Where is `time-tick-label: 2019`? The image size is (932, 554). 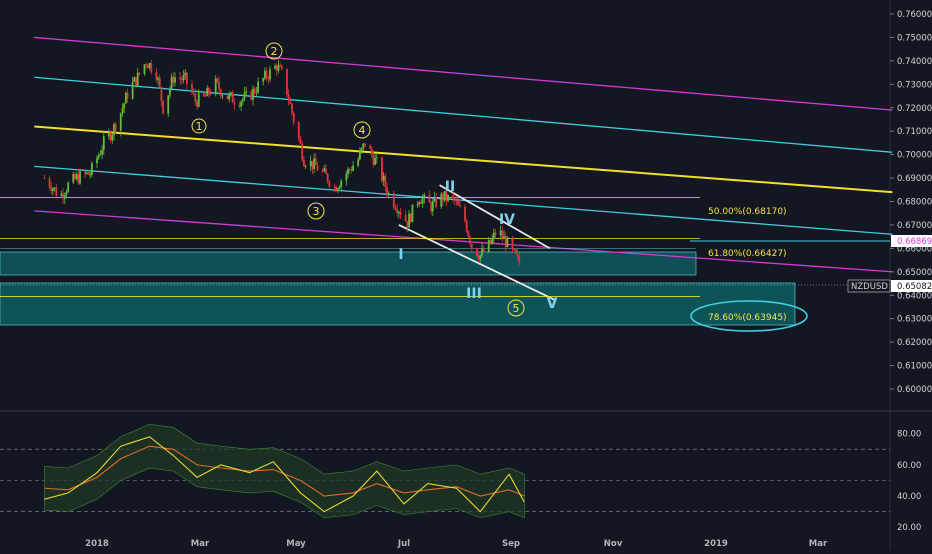
time-tick-label: 2019 is located at coordinates (716, 544).